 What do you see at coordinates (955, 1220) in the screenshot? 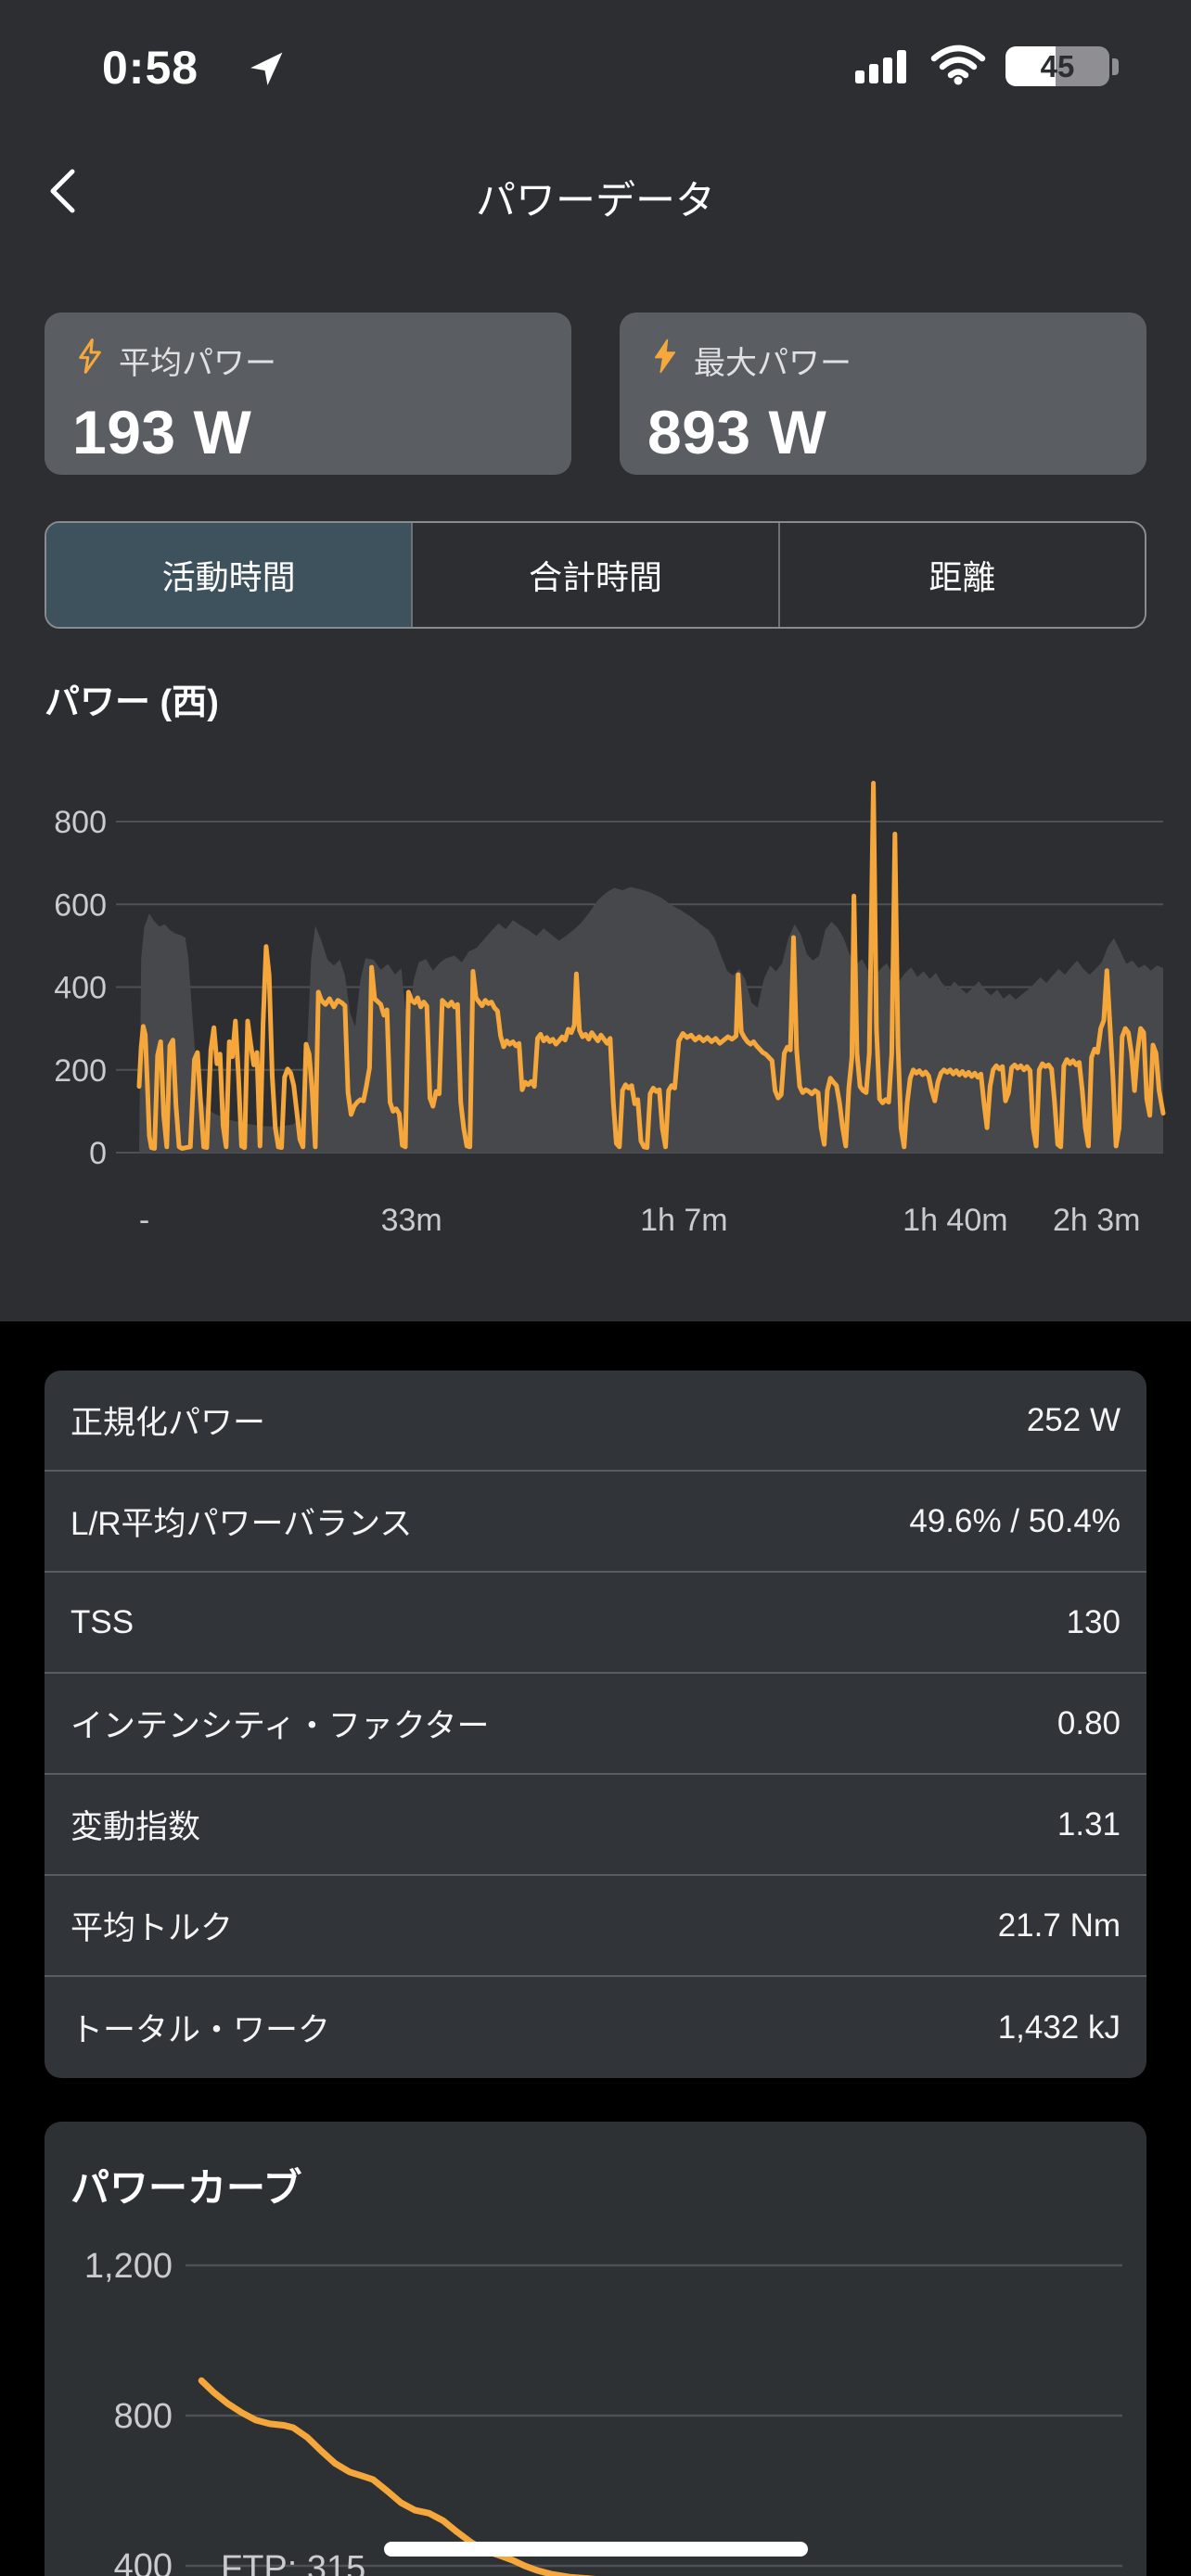
I see `svg-text: 1h 40m` at bounding box center [955, 1220].